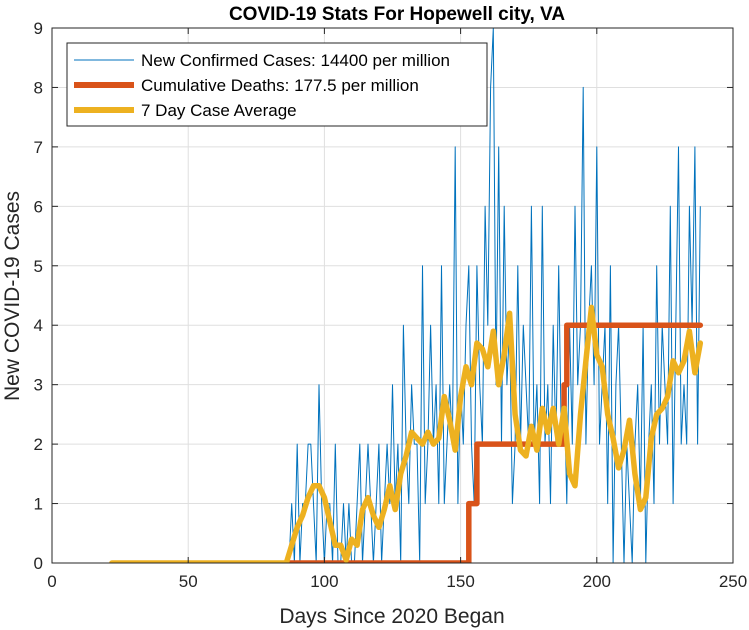 This screenshot has height=630, width=749. I want to click on chart-title: COVID-19 Stats For Hopewell city, VA, so click(397, 14).